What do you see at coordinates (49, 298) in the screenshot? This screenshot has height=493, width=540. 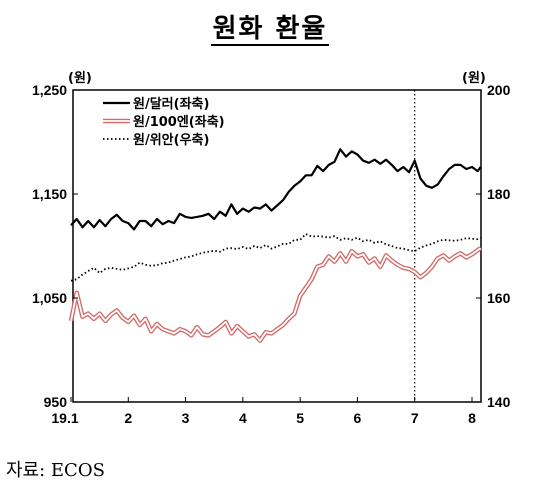 I see `left-tick-label-2: 1,050` at bounding box center [49, 298].